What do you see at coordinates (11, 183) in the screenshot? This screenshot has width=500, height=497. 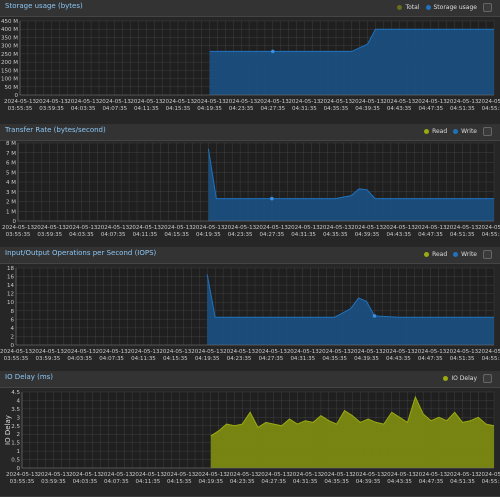 I see `y-tick-label: 4 M` at bounding box center [11, 183].